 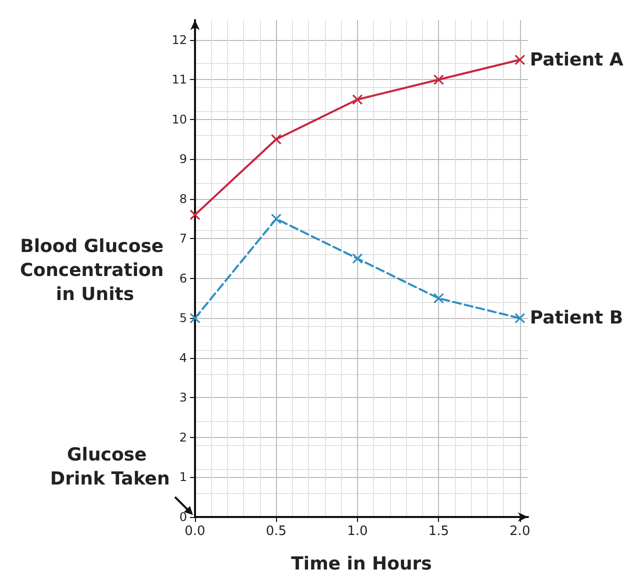 What do you see at coordinates (183, 437) in the screenshot?
I see `y-tick-label: 2` at bounding box center [183, 437].